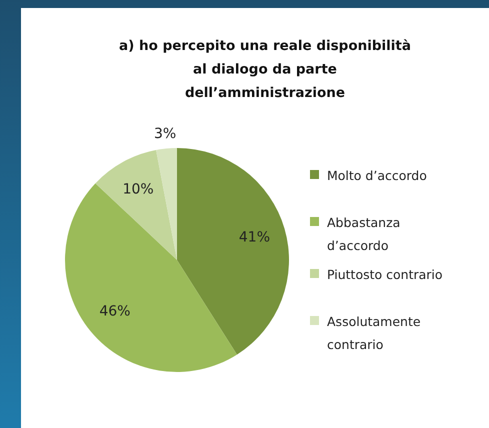  Describe the element at coordinates (114, 311) in the screenshot. I see `data-label: 46%` at that location.